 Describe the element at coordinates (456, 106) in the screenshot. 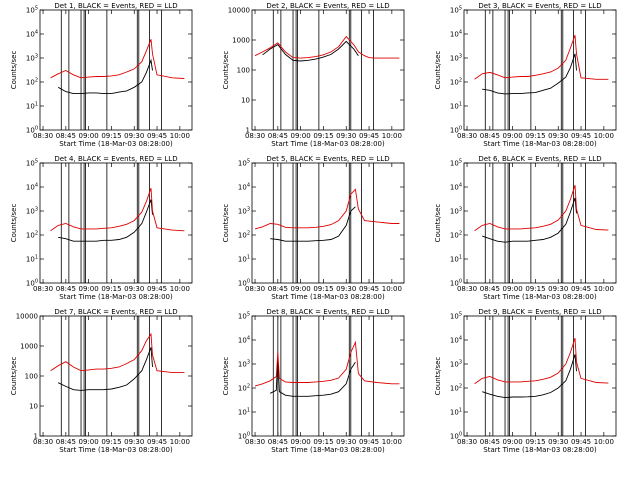

I see `y-tick-label: 10¹` at that location.